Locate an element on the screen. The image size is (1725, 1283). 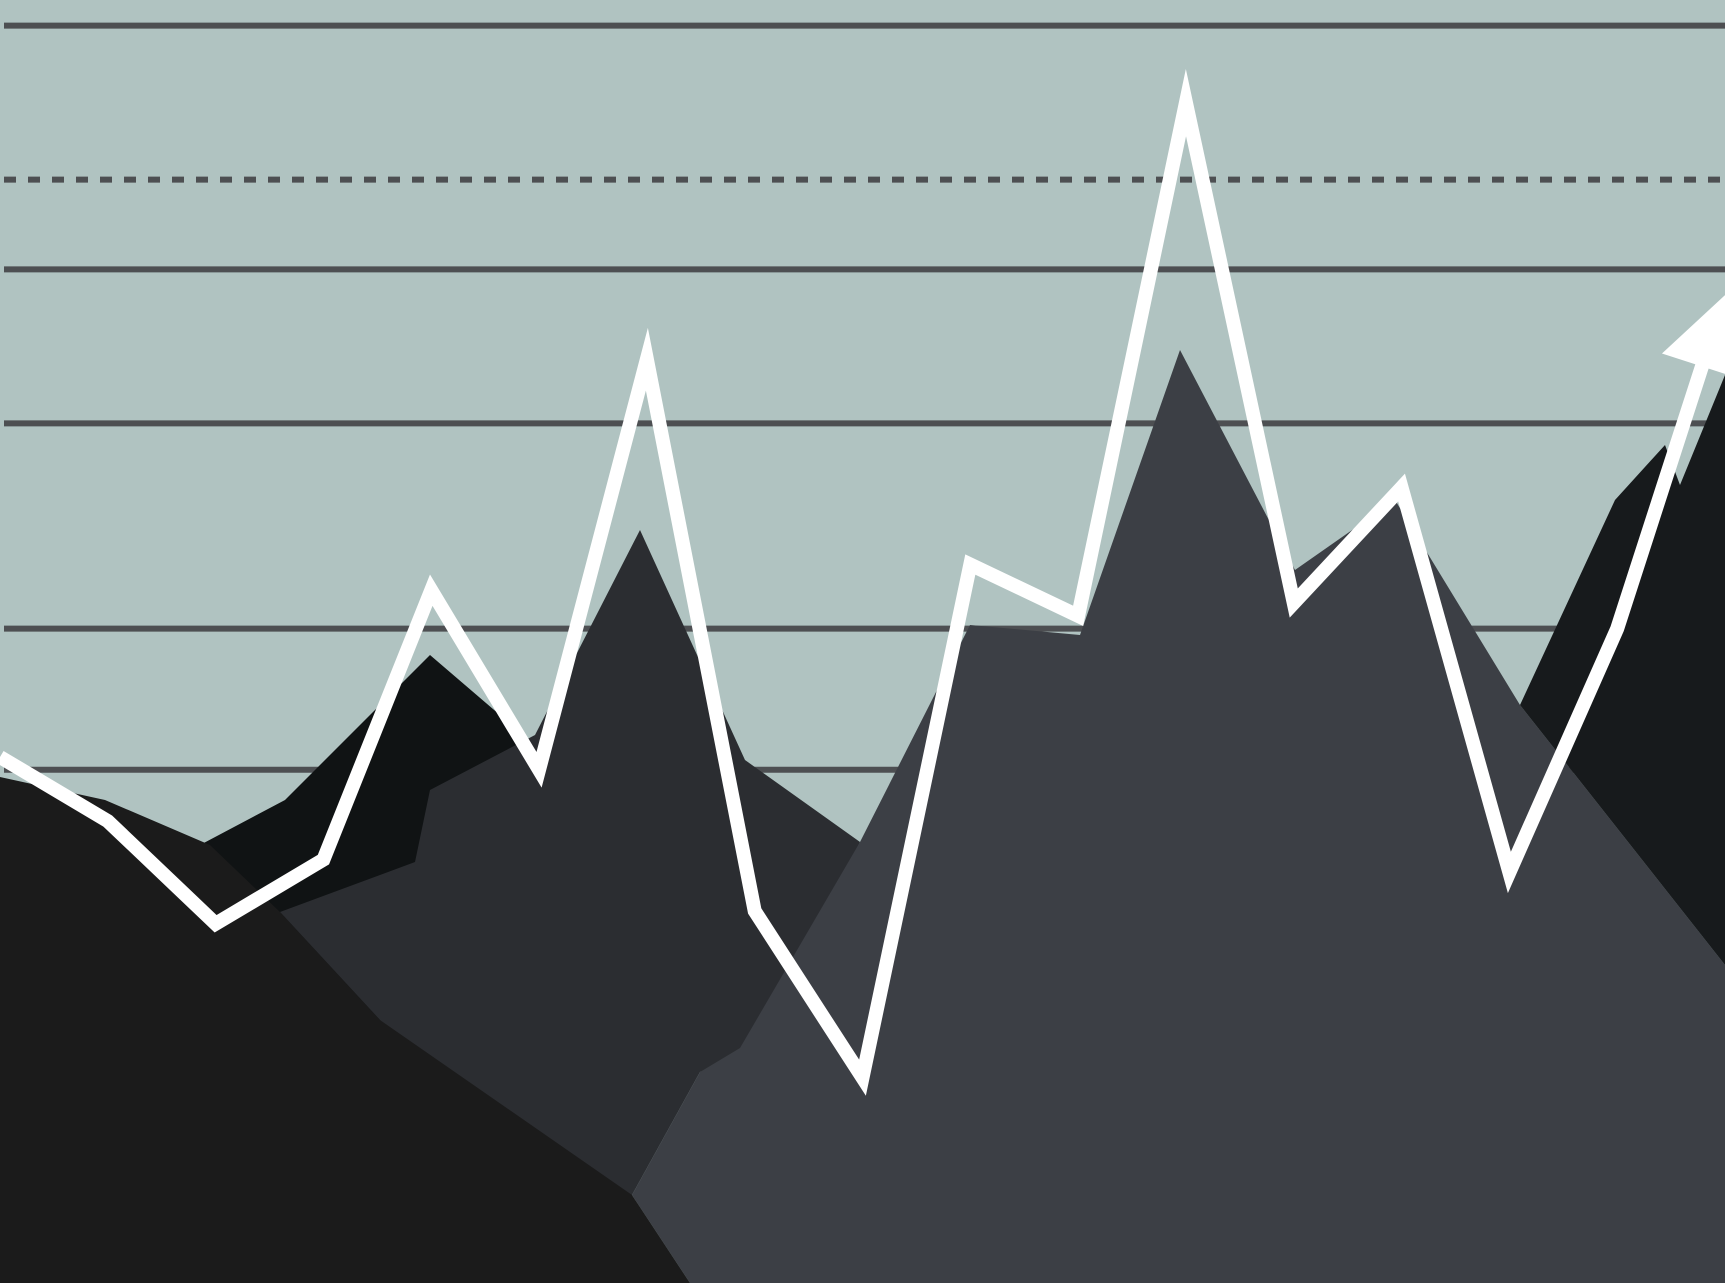
trend-arrowhead is located at coordinates (1693, 334).